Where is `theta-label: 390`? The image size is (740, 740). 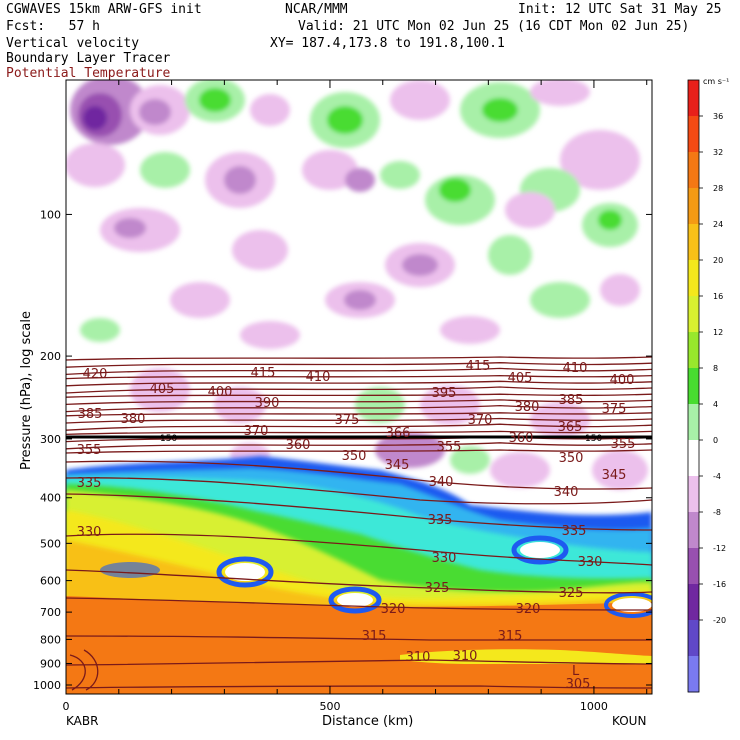
theta-label: 390 is located at coordinates (267, 403).